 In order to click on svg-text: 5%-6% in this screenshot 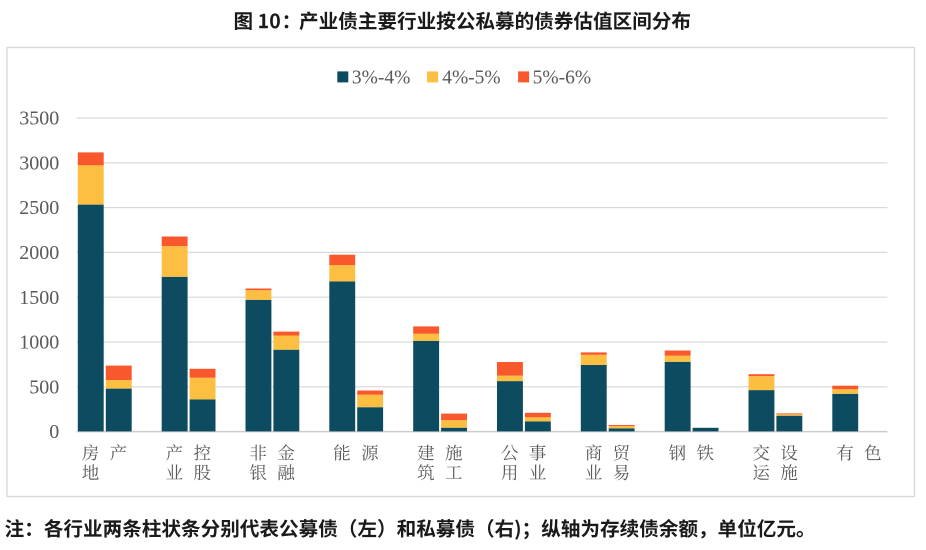, I will do `click(562, 77)`.